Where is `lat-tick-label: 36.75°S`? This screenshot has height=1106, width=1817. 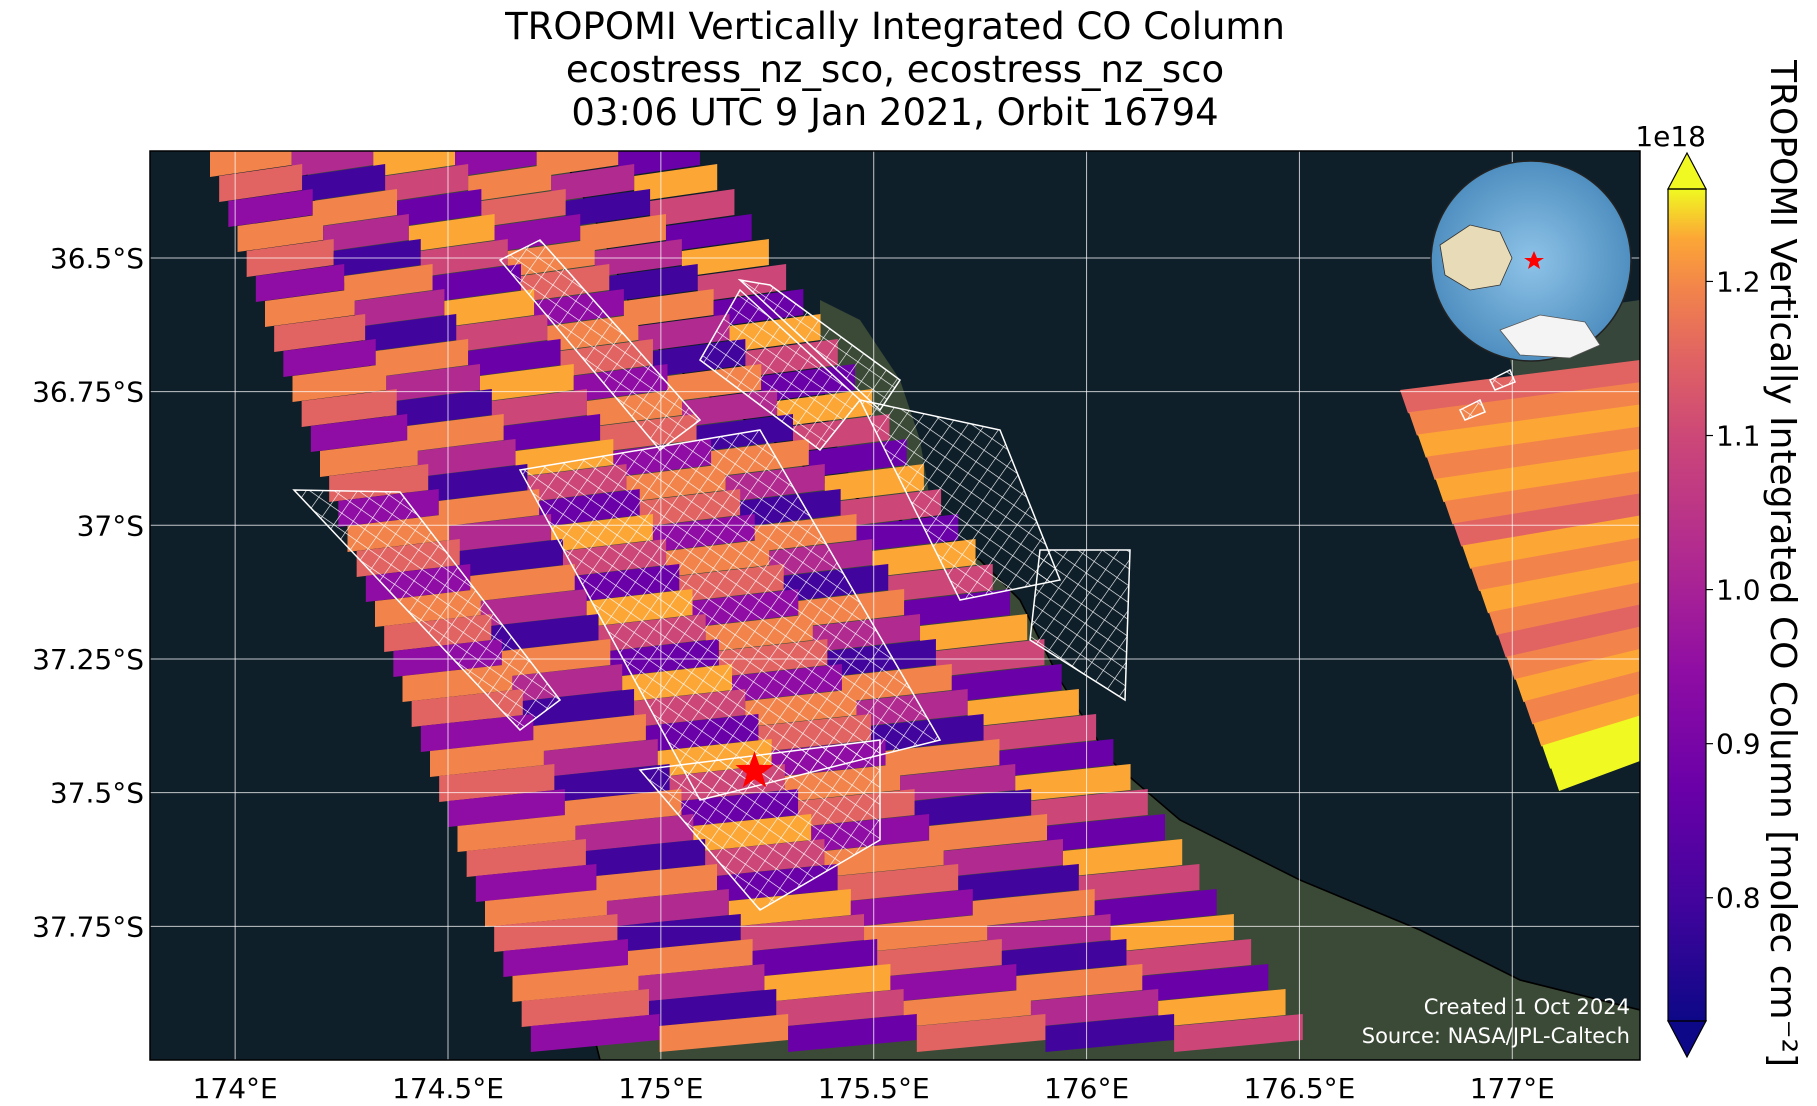 lat-tick-label: 36.75°S is located at coordinates (88, 392).